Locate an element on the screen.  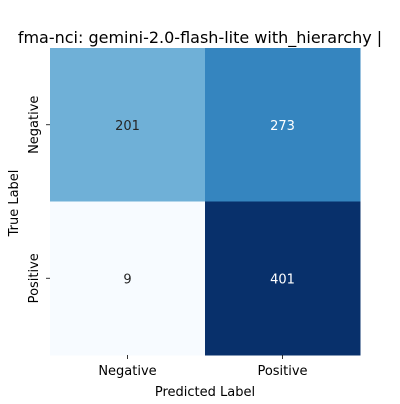
y-axis-label: True Label is located at coordinates (14, 204).